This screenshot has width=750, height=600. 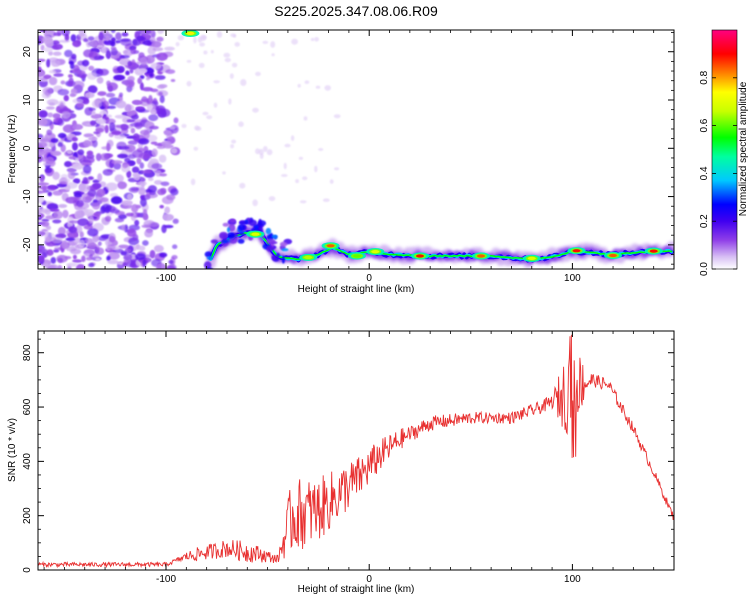 I want to click on colorbar-label: Normalized spectral amplitude, so click(x=743, y=148).